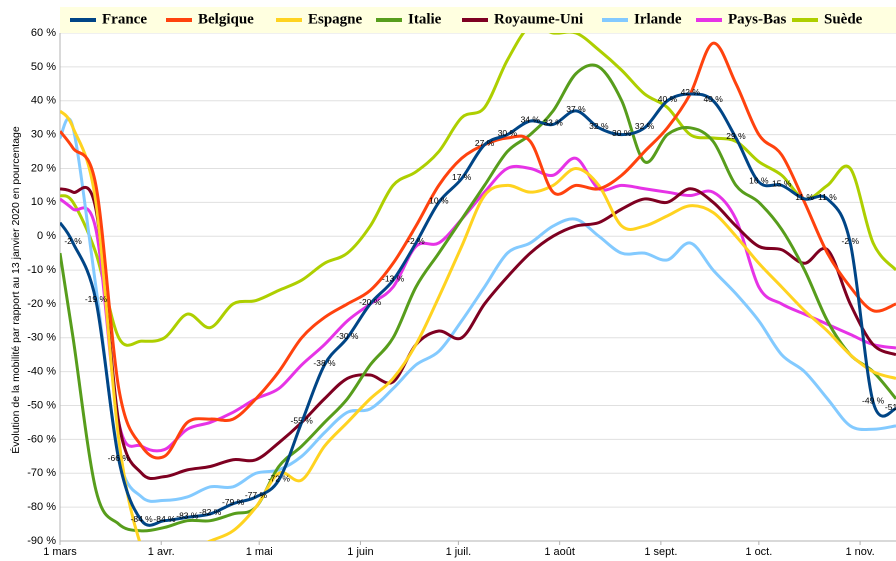 The width and height of the screenshot is (896, 561). What do you see at coordinates (233, 502) in the screenshot?
I see `data-label: -79 %` at bounding box center [233, 502].